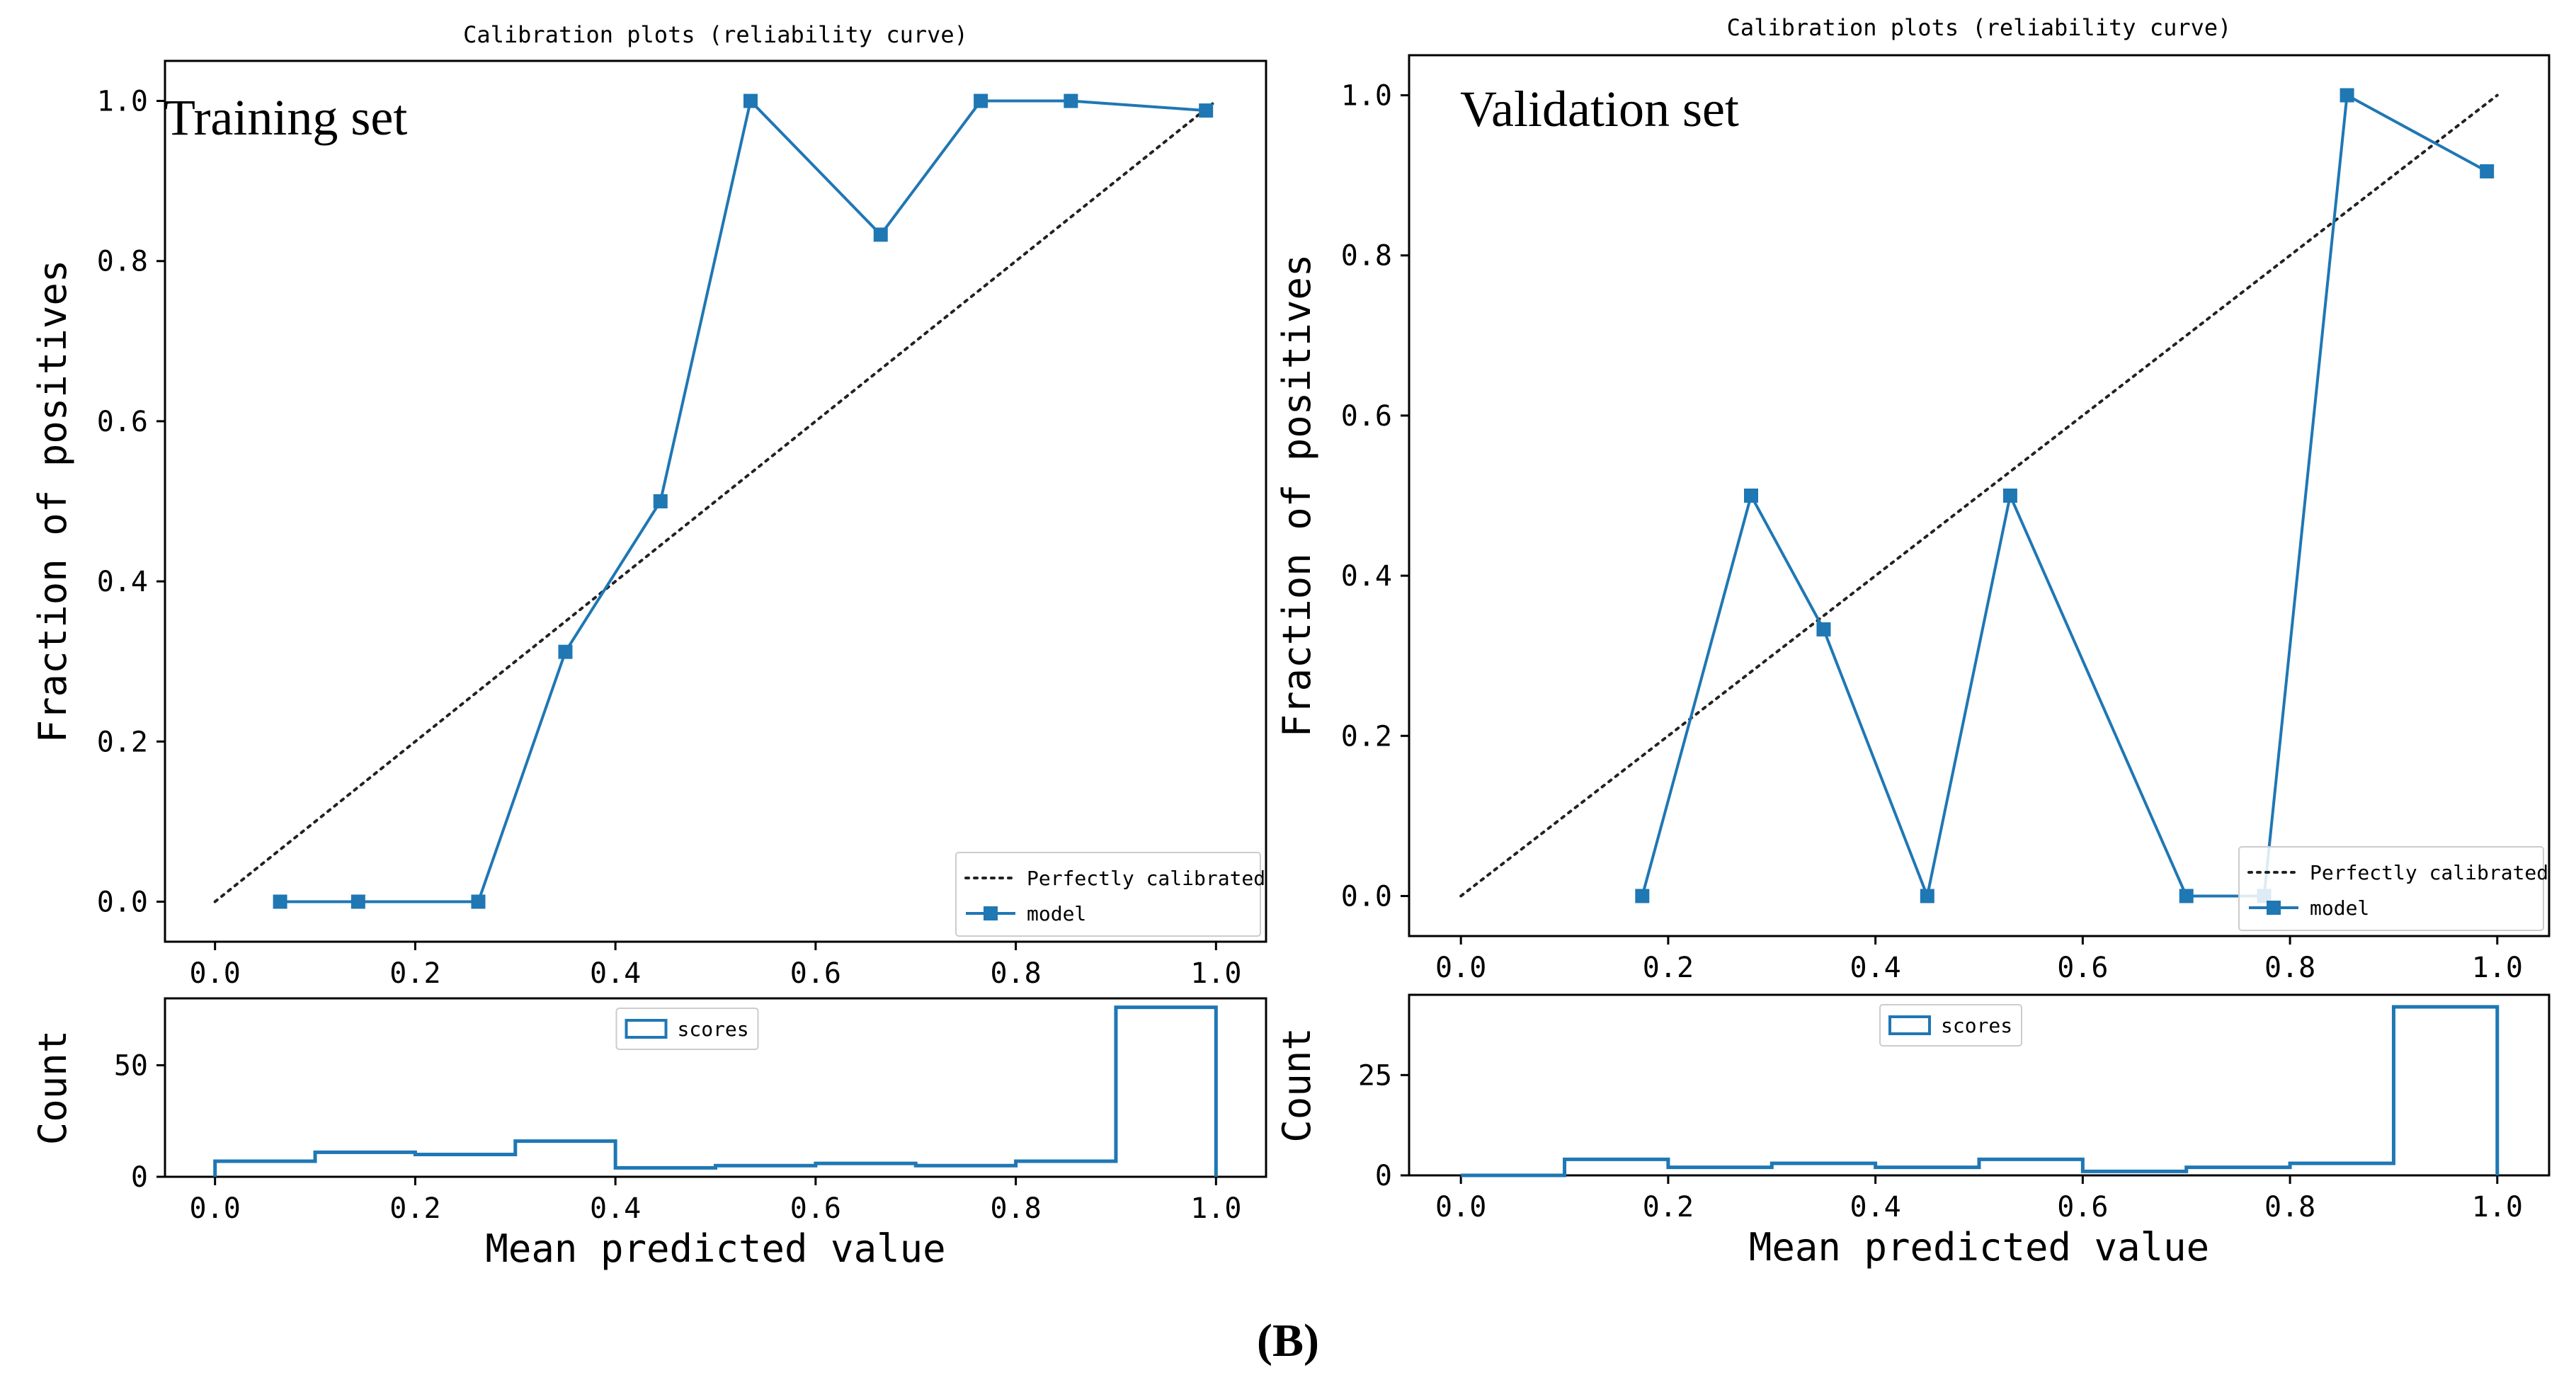  What do you see at coordinates (1375, 1075) in the screenshot?
I see `y-tick-label: 25` at bounding box center [1375, 1075].